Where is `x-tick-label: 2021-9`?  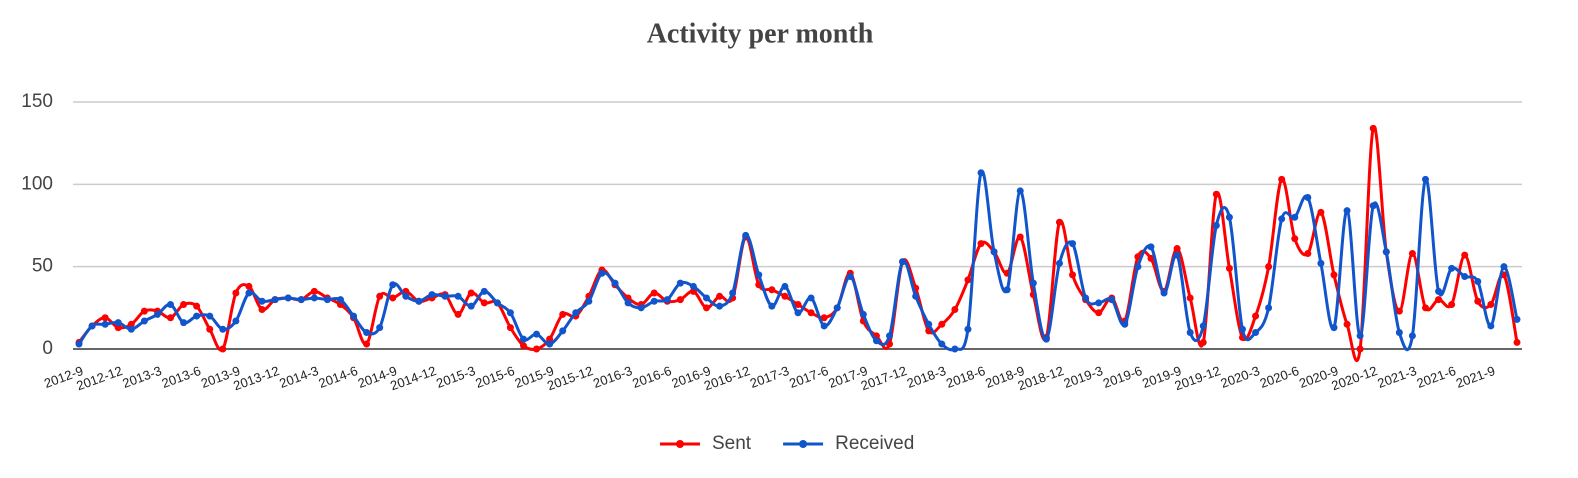 x-tick-label: 2021-9 is located at coordinates (1475, 377).